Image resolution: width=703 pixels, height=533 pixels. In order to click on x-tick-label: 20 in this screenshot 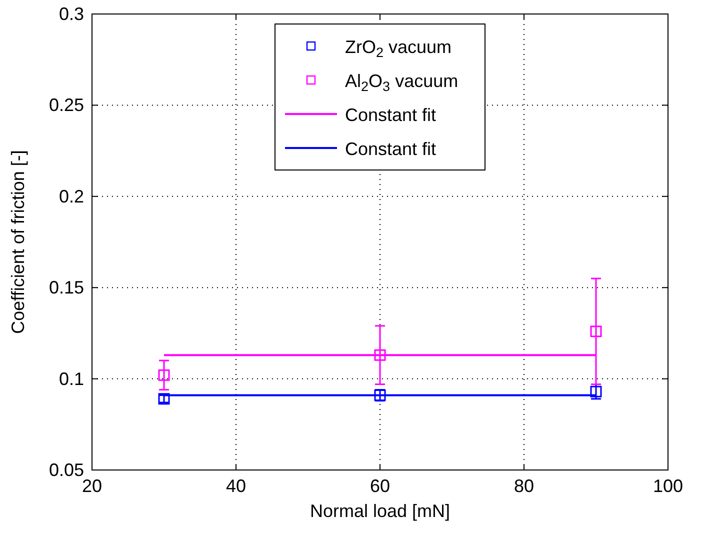, I will do `click(92, 486)`.